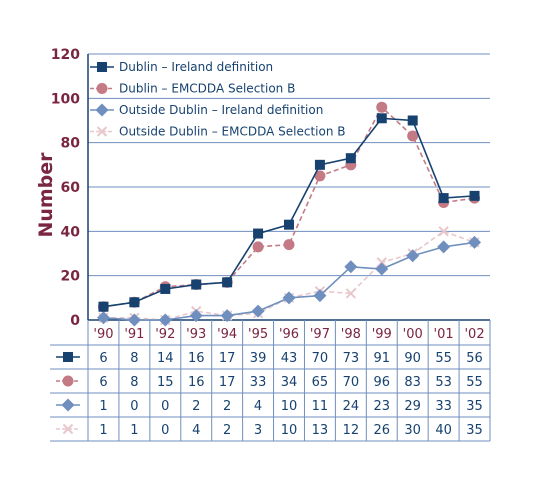  I want to click on x-tick-label: '01, so click(444, 334).